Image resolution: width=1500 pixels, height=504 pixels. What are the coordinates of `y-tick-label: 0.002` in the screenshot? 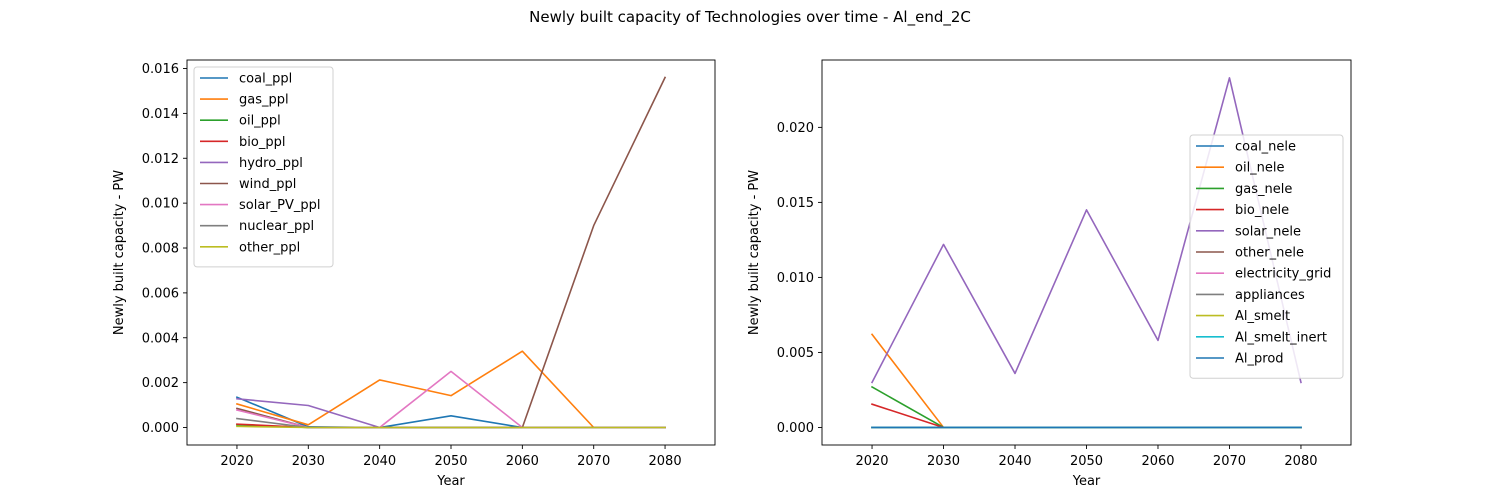 It's located at (160, 383).